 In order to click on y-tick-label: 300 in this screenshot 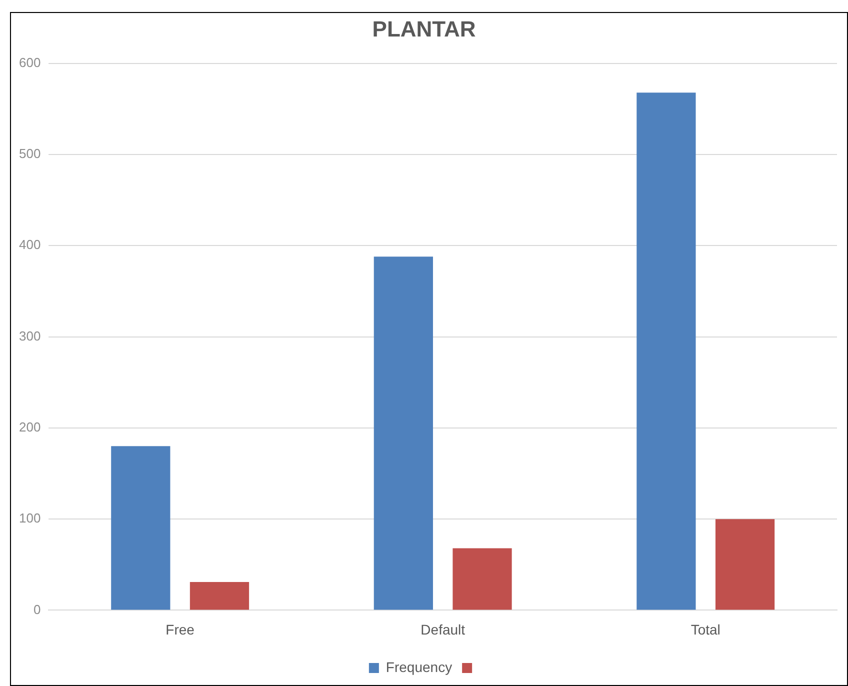, I will do `click(29, 336)`.